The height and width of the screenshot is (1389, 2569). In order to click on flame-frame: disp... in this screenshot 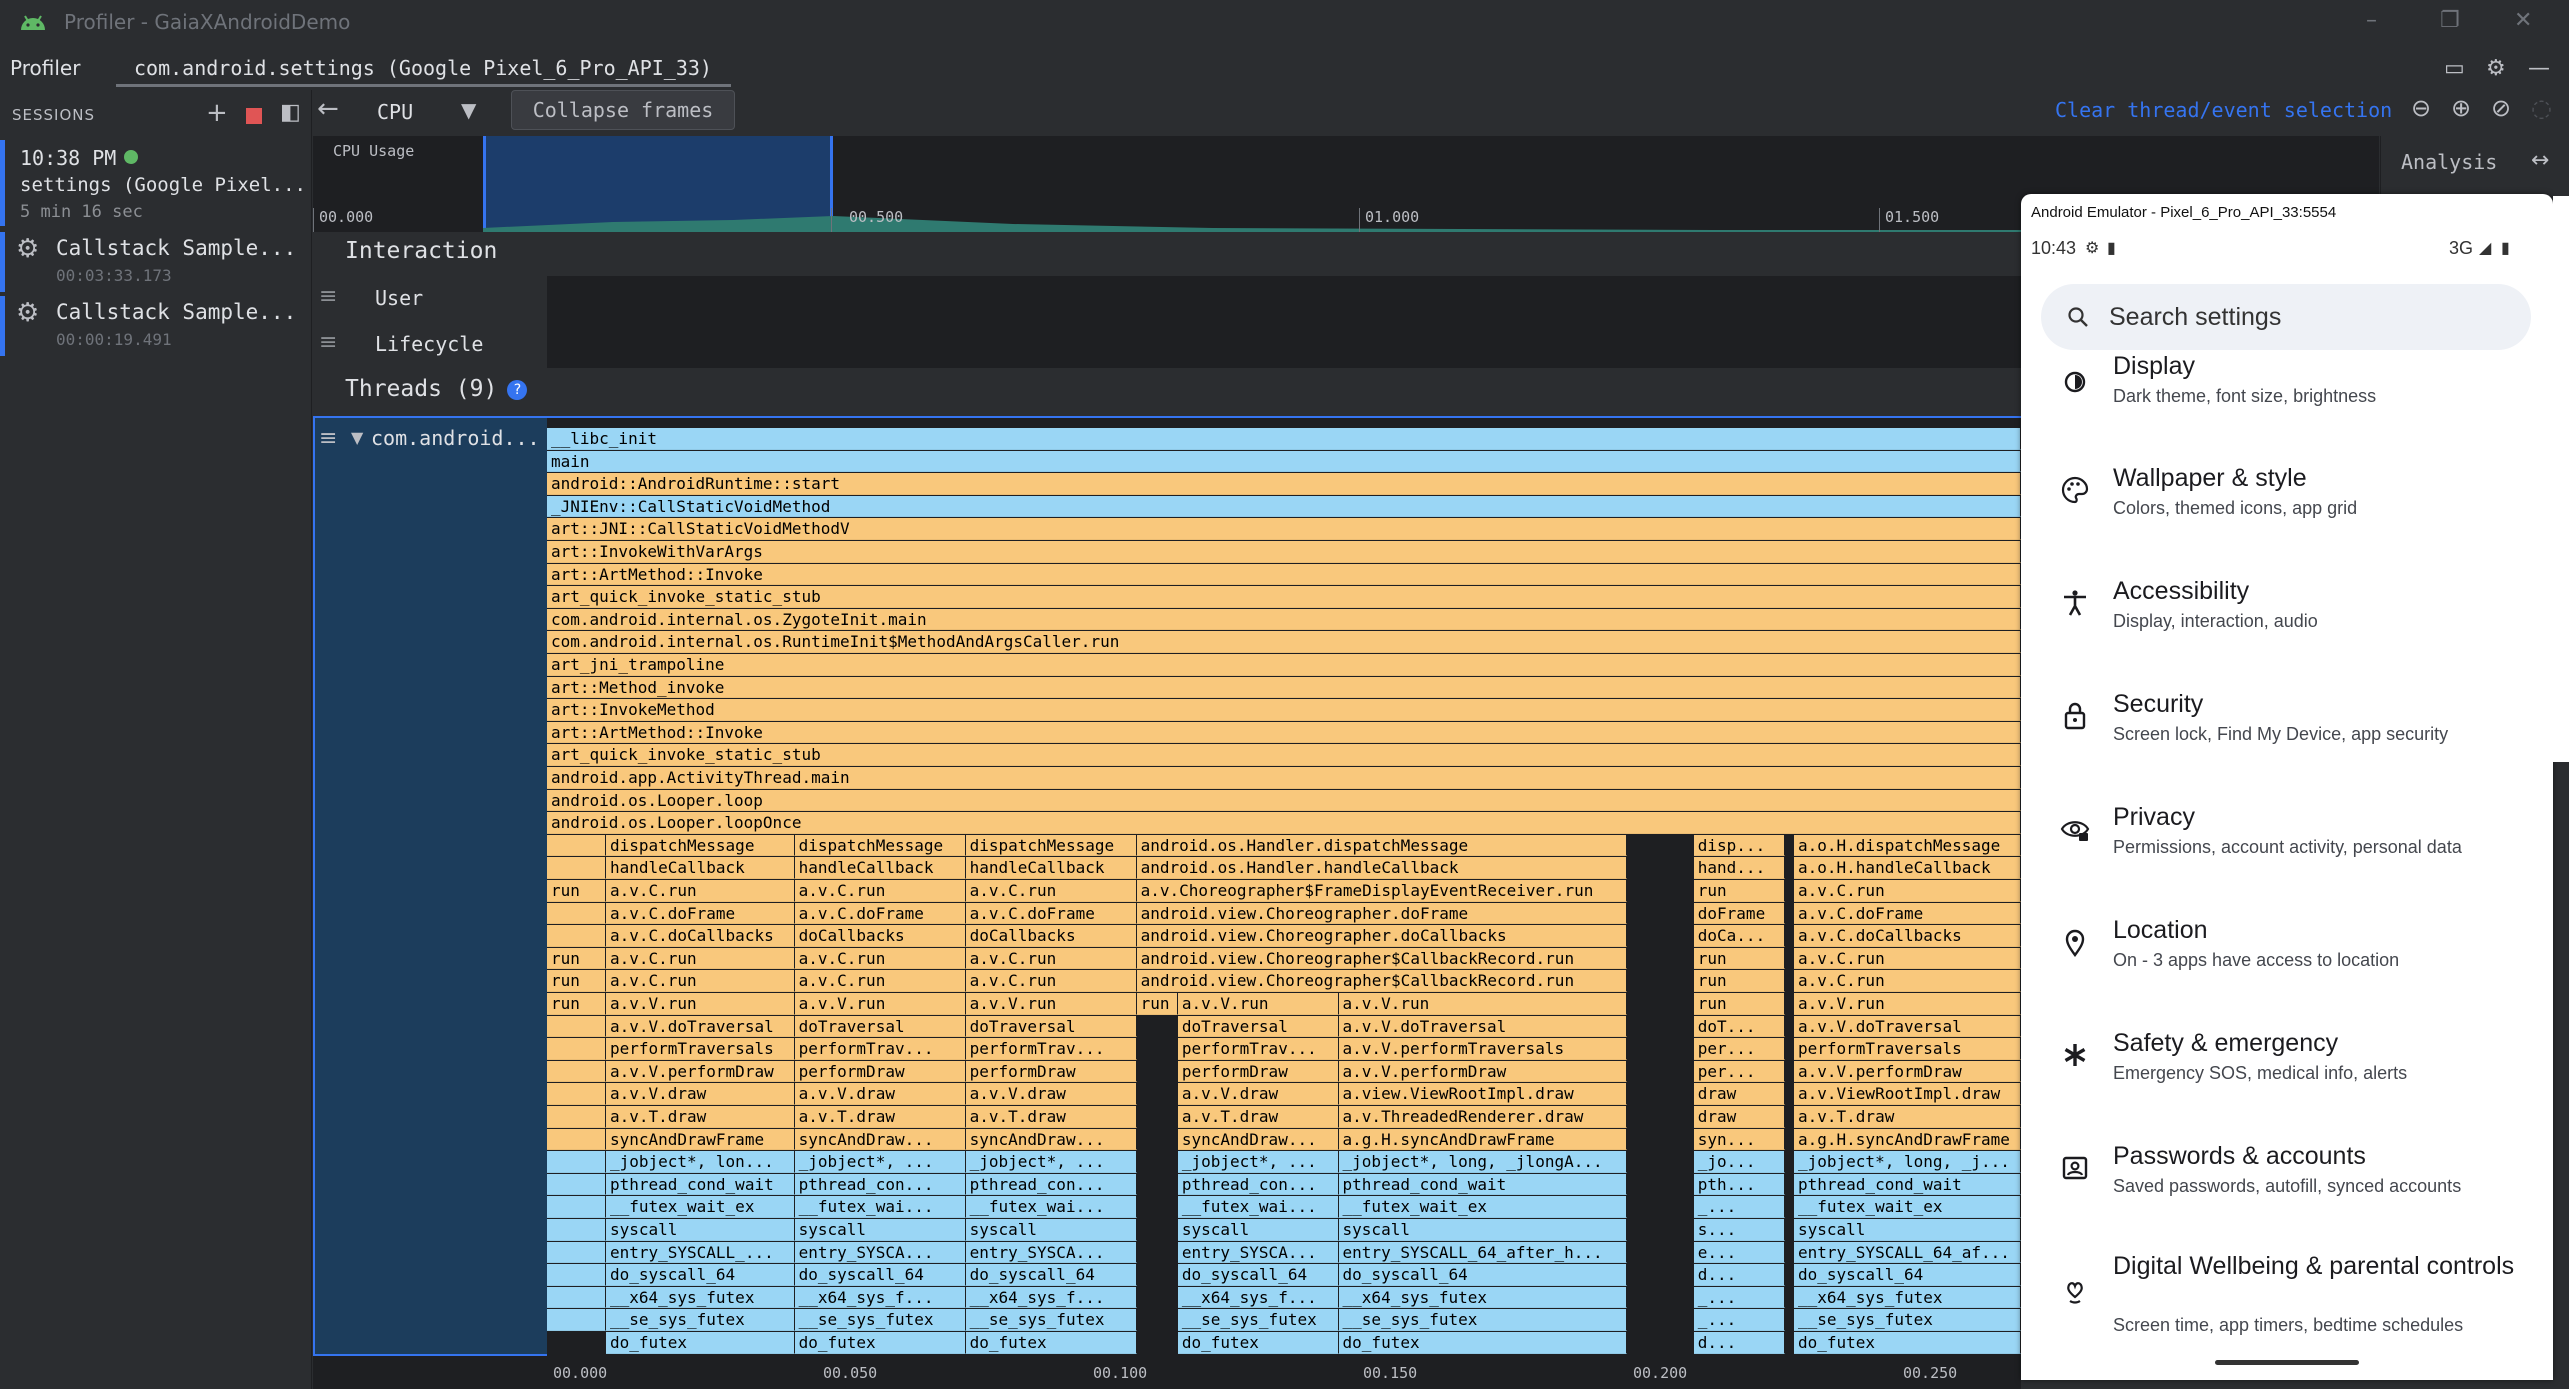, I will do `click(1739, 845)`.